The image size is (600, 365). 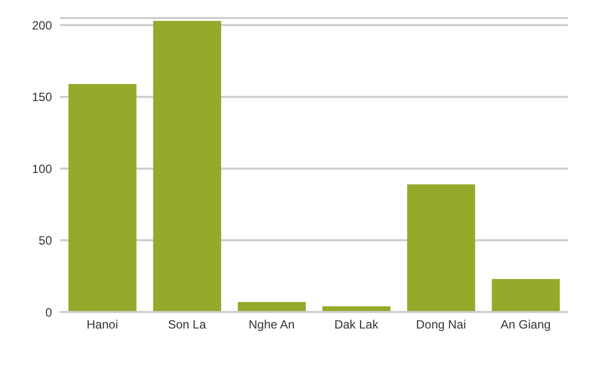 What do you see at coordinates (357, 325) in the screenshot?
I see `x-tick-label: Dak Lak` at bounding box center [357, 325].